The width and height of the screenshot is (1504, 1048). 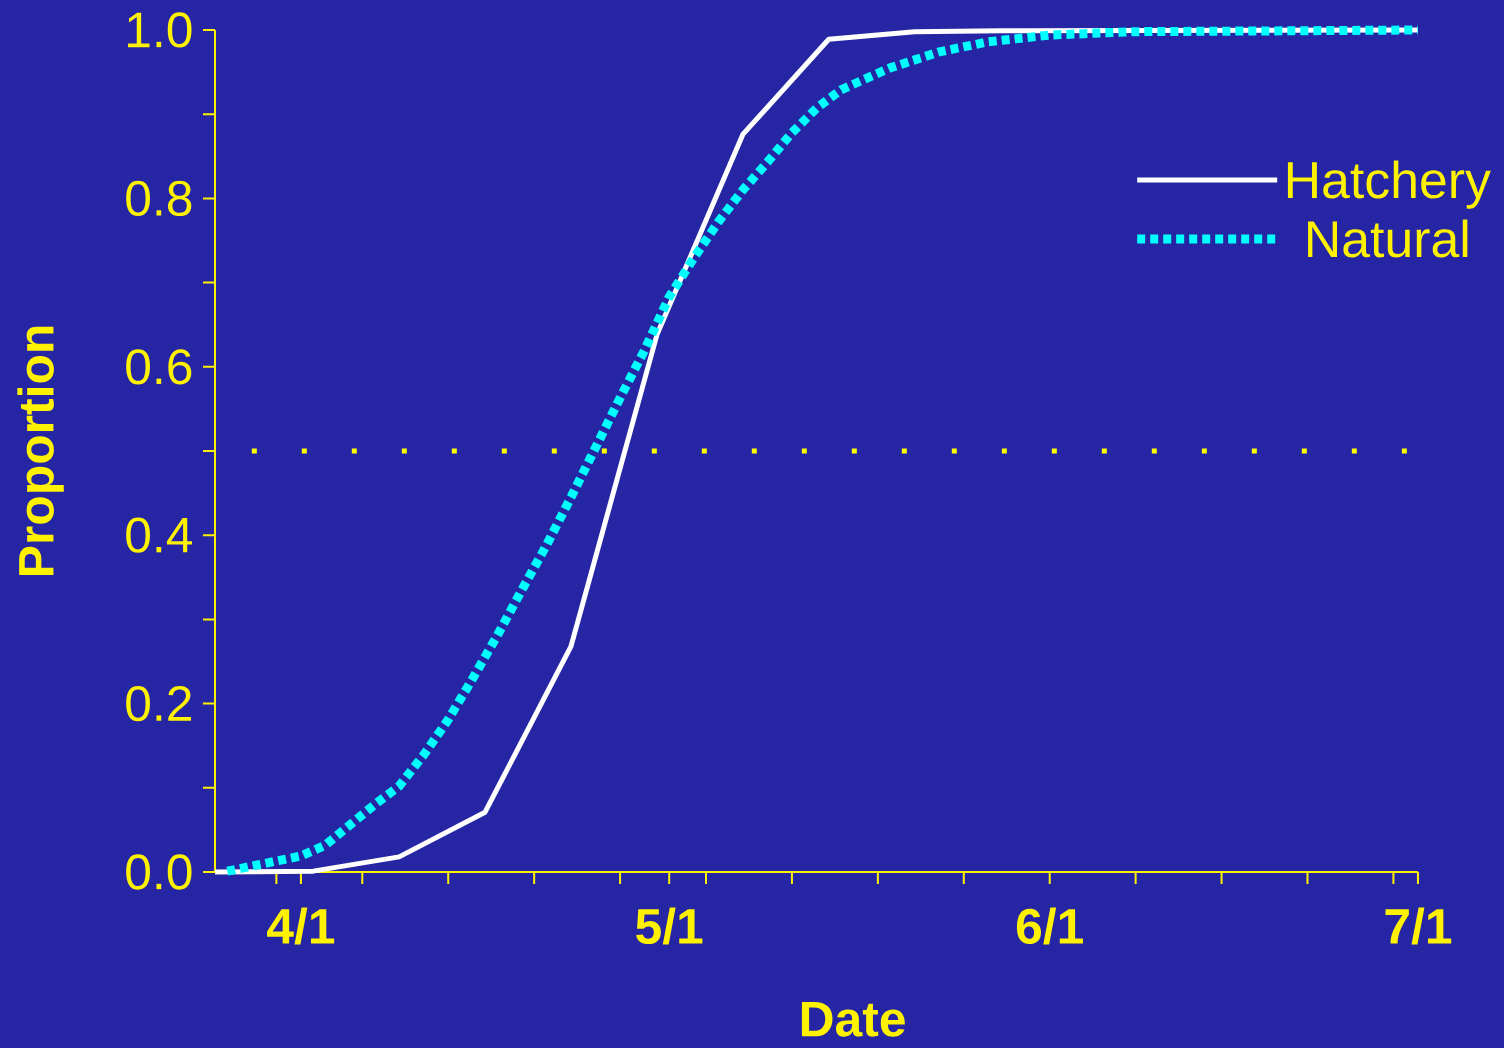 I want to click on x-tick-label: 5/1, so click(x=669, y=926).